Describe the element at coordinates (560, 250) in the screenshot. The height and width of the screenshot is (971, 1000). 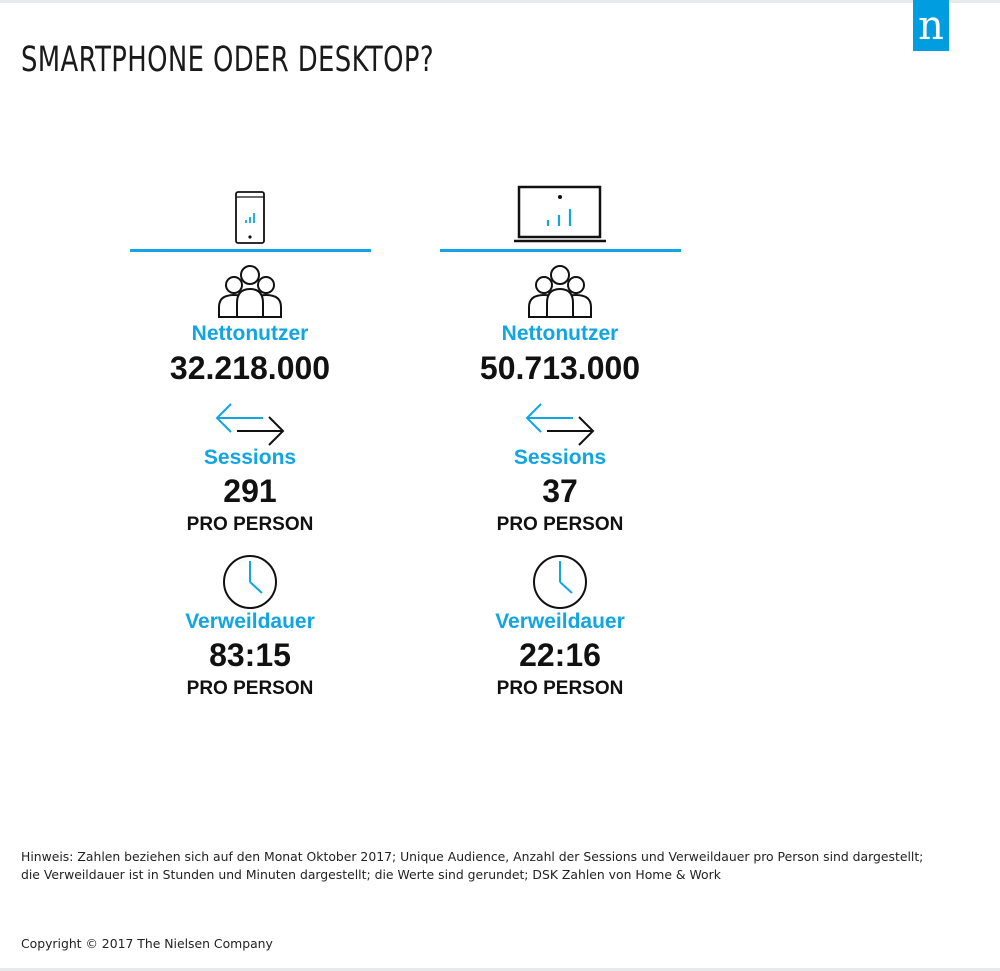
I see `desktop-divider` at that location.